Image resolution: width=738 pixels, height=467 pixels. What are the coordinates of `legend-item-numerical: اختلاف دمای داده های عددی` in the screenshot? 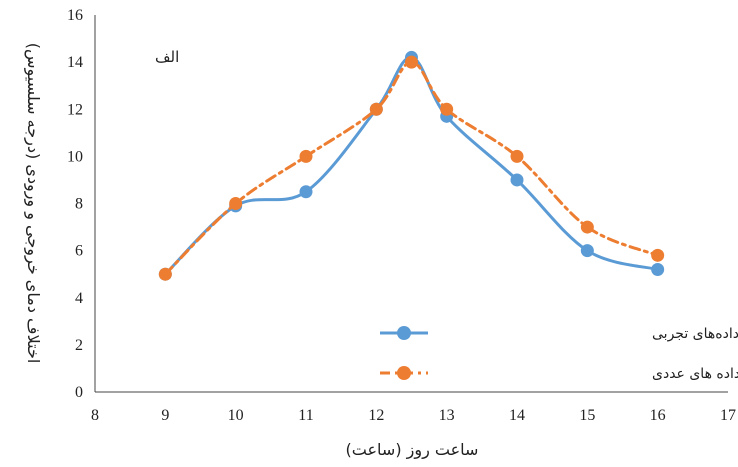 It's located at (559, 374).